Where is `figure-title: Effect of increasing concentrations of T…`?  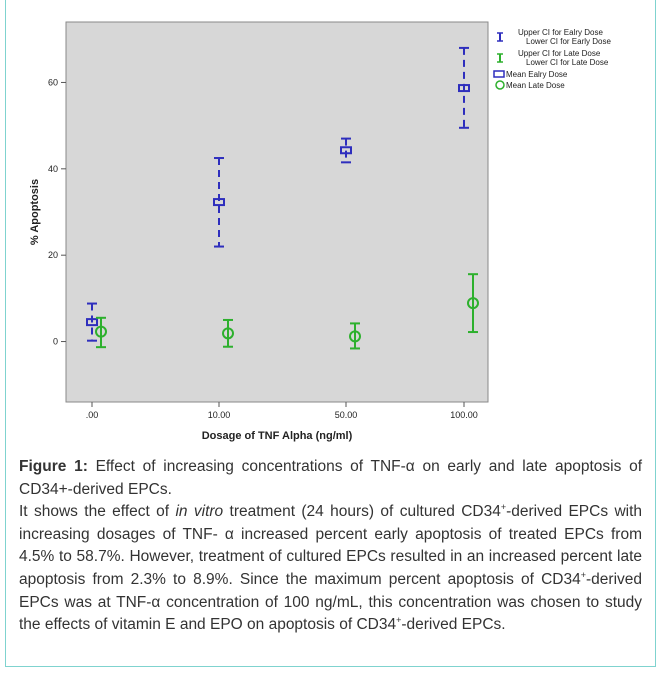
figure-title: Effect of increasing concentrations of T… is located at coordinates (330, 478).